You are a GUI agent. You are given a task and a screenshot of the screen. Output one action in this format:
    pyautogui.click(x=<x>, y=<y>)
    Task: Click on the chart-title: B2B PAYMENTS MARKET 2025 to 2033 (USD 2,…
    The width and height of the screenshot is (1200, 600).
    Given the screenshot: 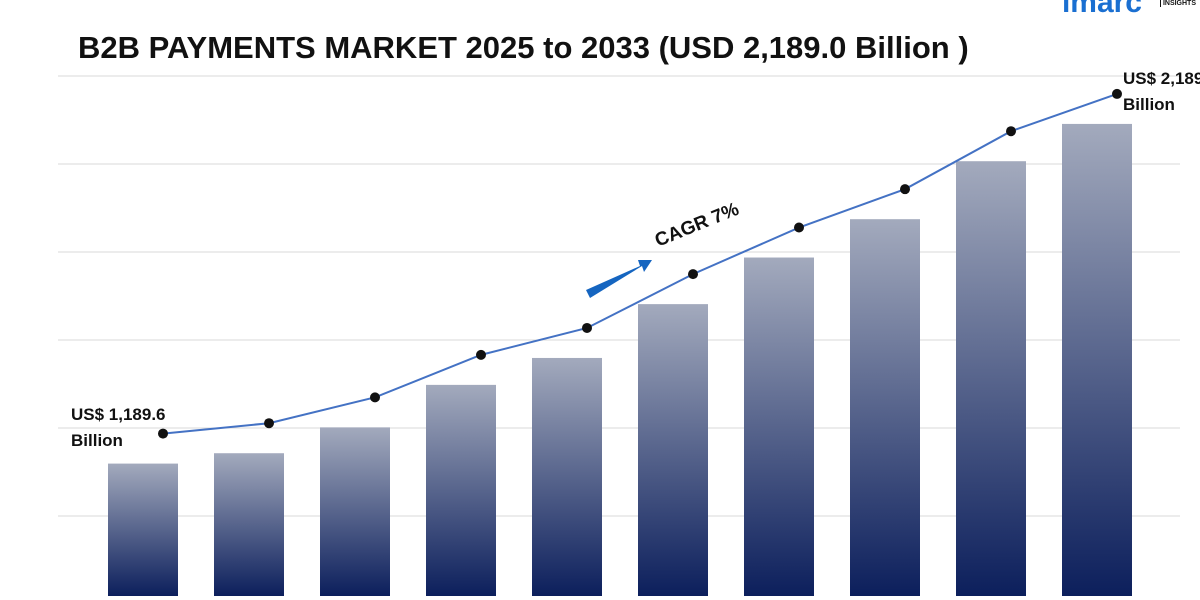 What is the action you would take?
    pyautogui.click(x=523, y=47)
    